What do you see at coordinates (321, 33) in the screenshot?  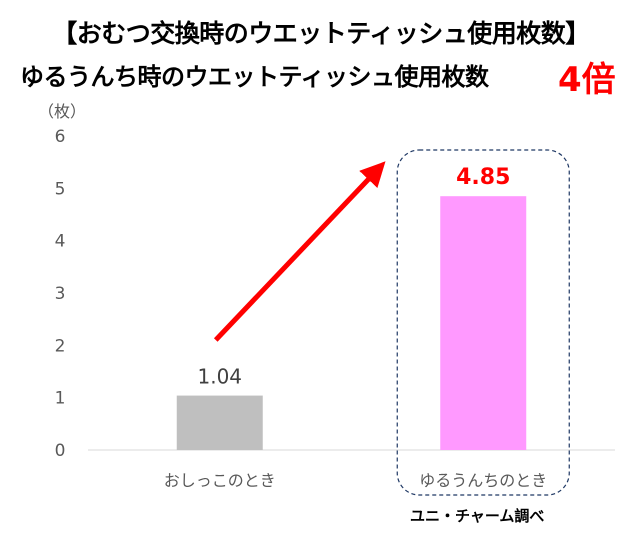 I see `chart-title-line1: 【おむつ交換時のウエットティッシュ使用枚数】` at bounding box center [321, 33].